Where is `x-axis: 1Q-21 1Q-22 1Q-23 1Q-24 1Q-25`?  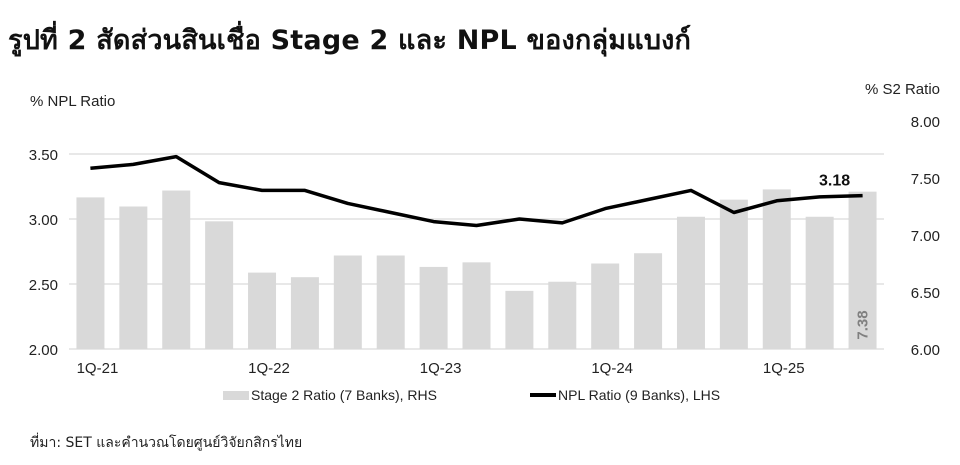
x-axis: 1Q-21 1Q-22 1Q-23 1Q-24 1Q-25 is located at coordinates (441, 368).